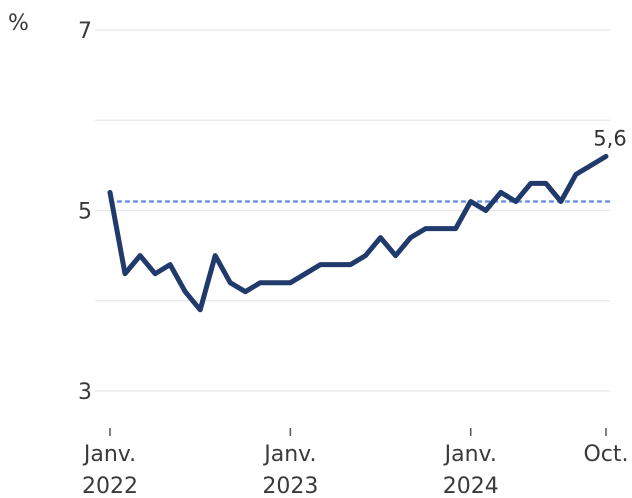 Image resolution: width=632 pixels, height=498 pixels. What do you see at coordinates (605, 454) in the screenshot?
I see `x-tick-label: Oct.` at bounding box center [605, 454].